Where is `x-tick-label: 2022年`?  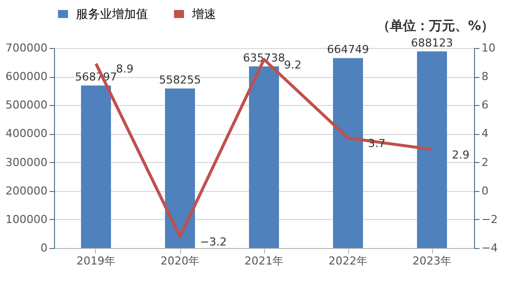 x-tick-label: 2022年 is located at coordinates (348, 261).